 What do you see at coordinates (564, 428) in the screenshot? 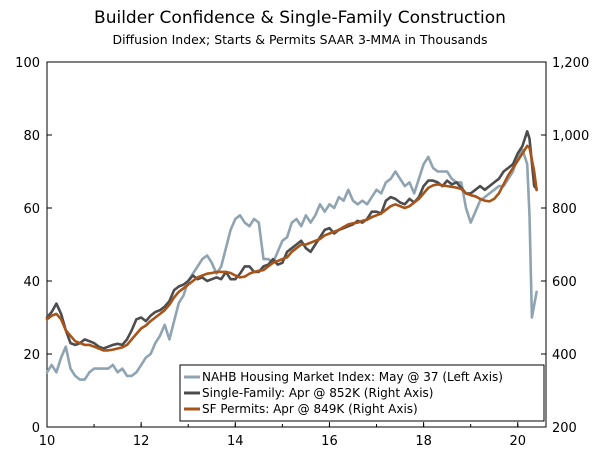
I see `right-tick-label: 200` at bounding box center [564, 428].